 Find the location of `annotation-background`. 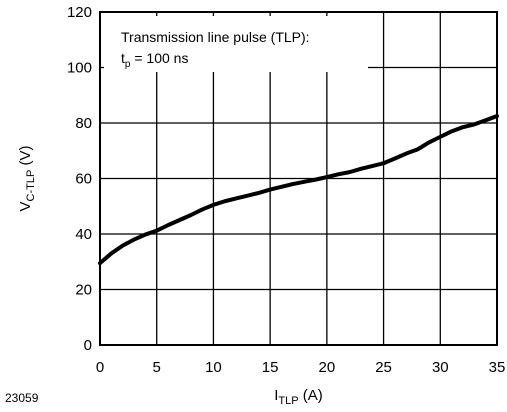

annotation-background is located at coordinates (236, 44).